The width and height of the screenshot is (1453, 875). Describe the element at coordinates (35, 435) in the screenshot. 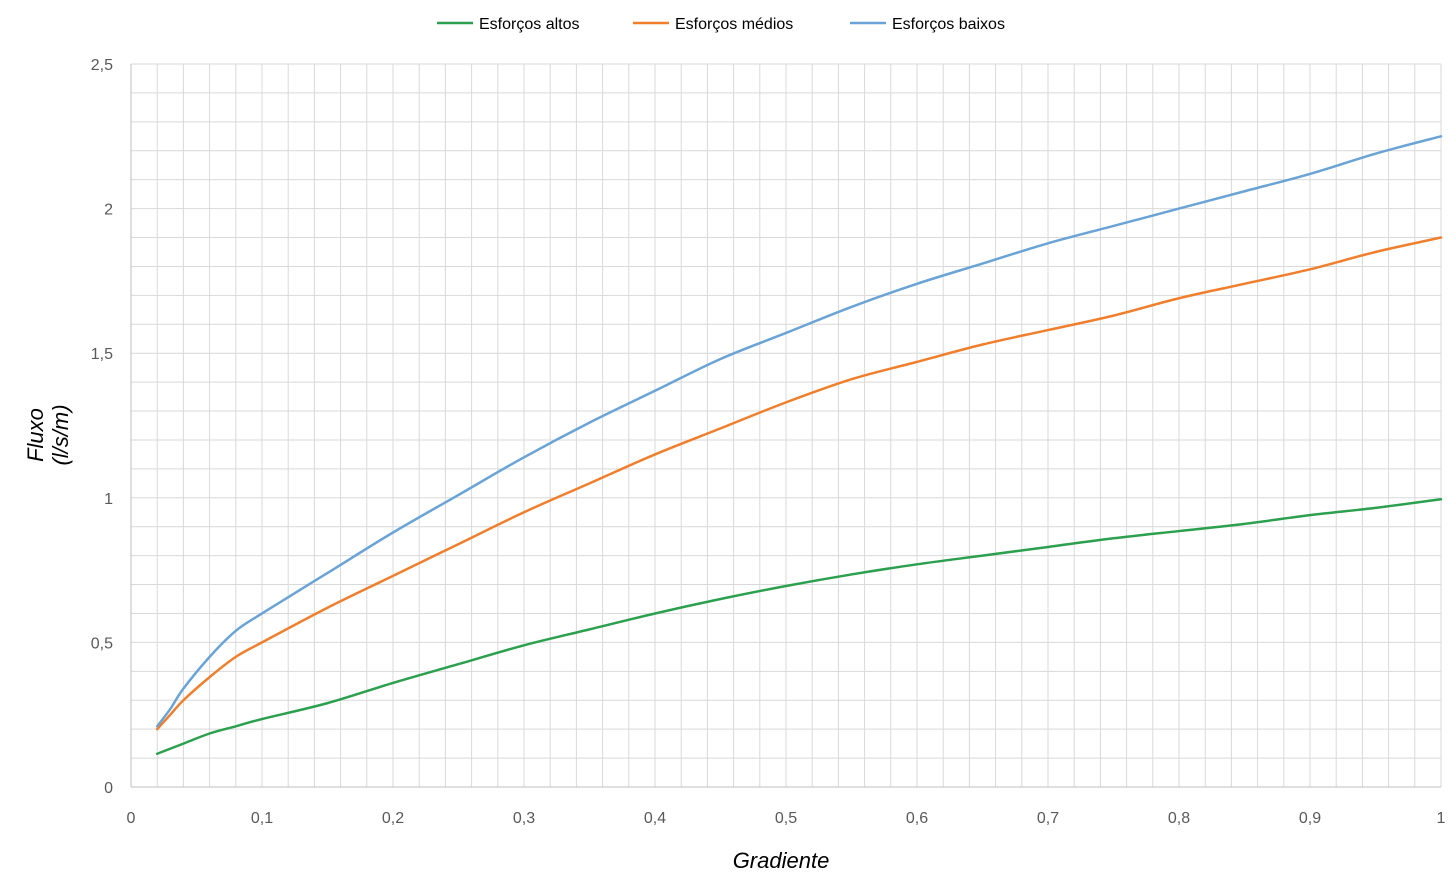

I see `y-axis-title-line1: Fluxo` at that location.